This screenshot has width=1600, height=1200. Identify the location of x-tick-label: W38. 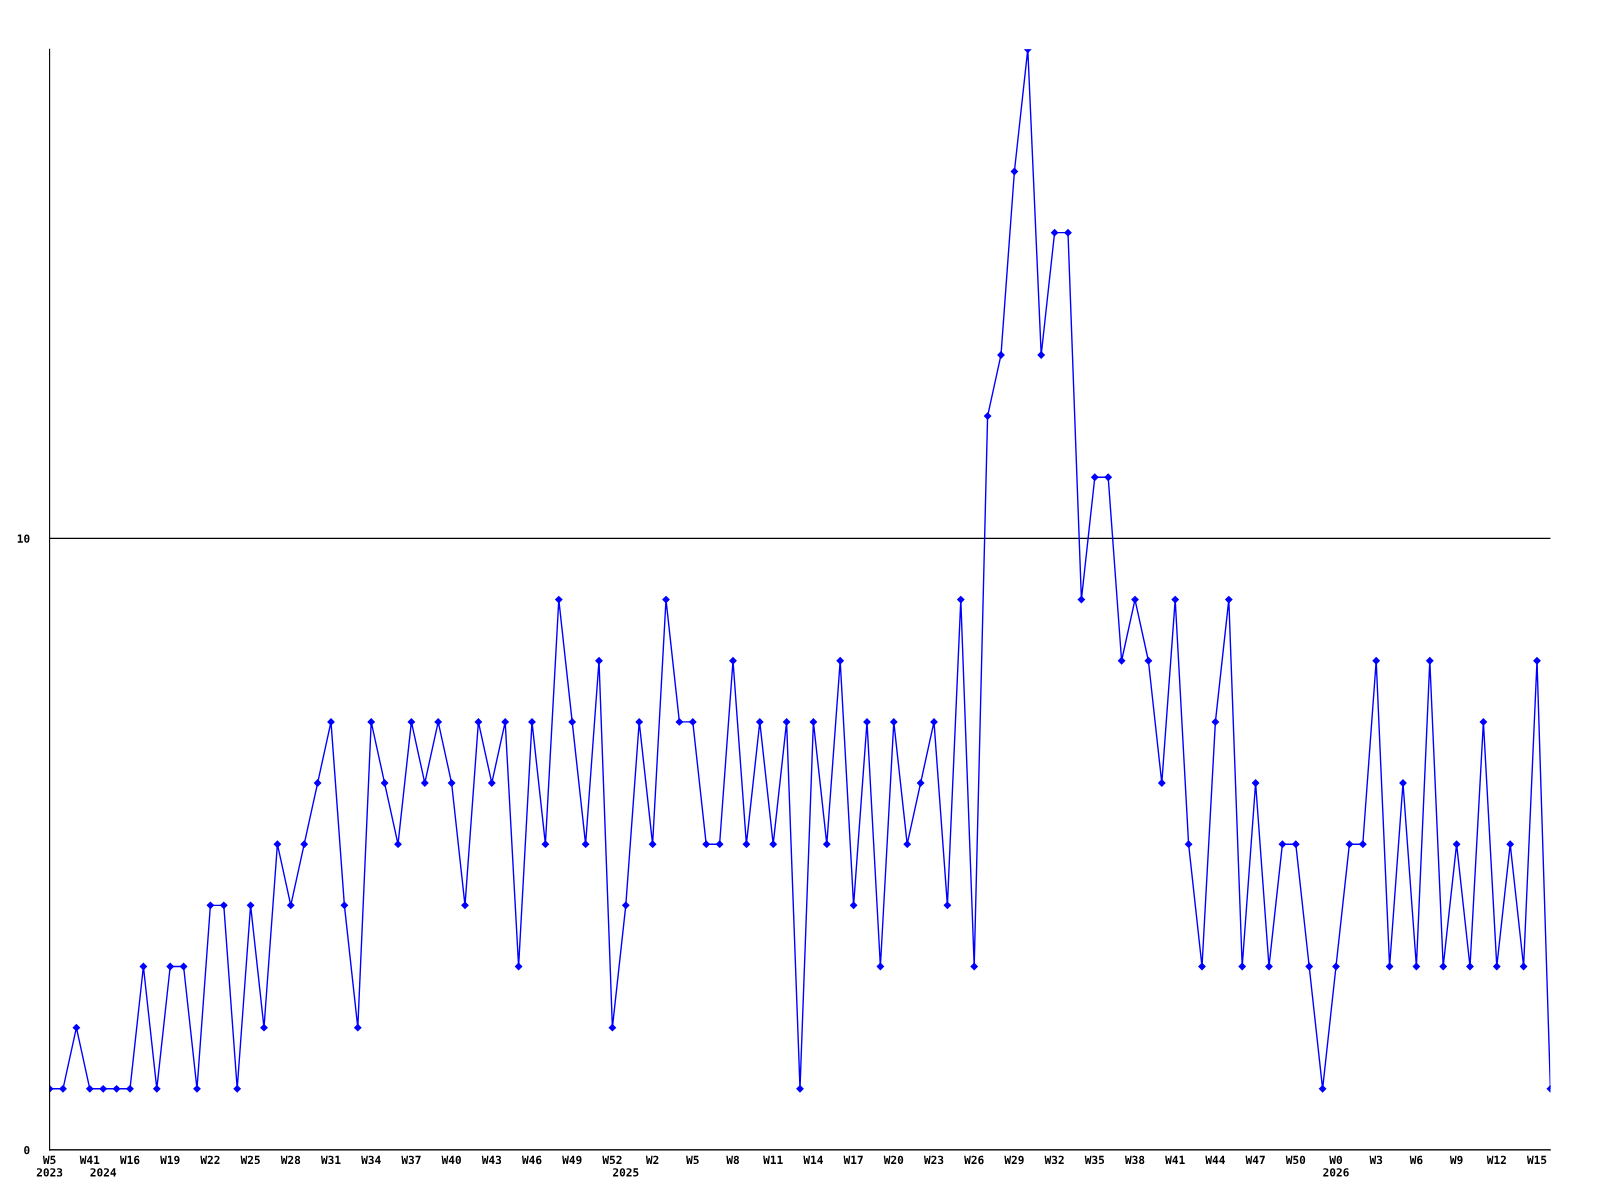
(1134, 1160).